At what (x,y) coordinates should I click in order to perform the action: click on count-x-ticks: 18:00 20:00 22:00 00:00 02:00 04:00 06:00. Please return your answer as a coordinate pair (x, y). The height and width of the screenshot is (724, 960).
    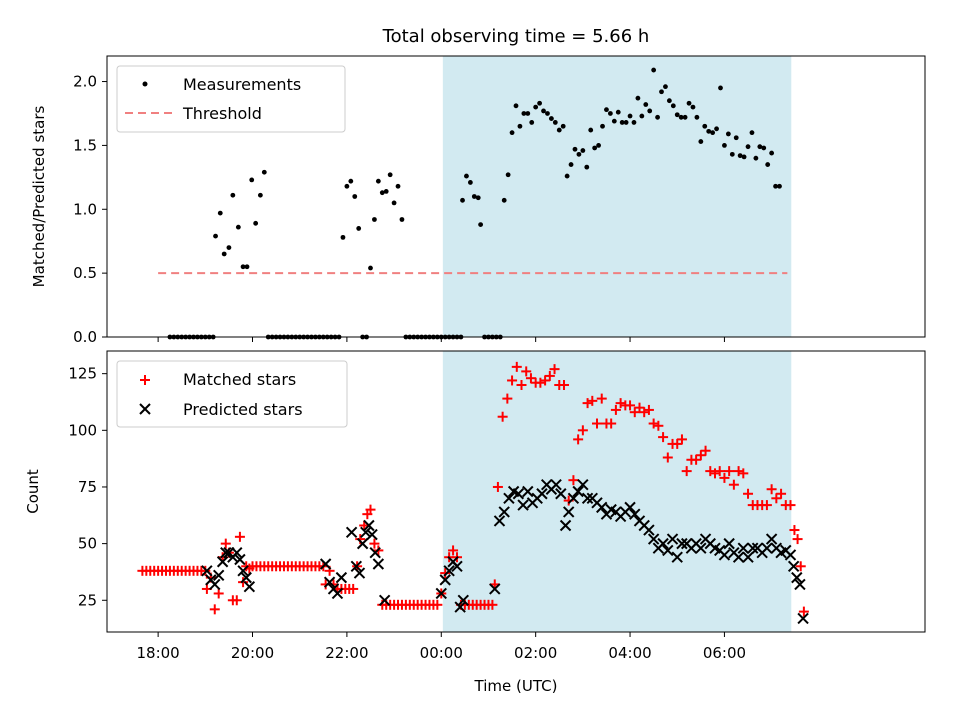
    Looking at the image, I should click on (441, 647).